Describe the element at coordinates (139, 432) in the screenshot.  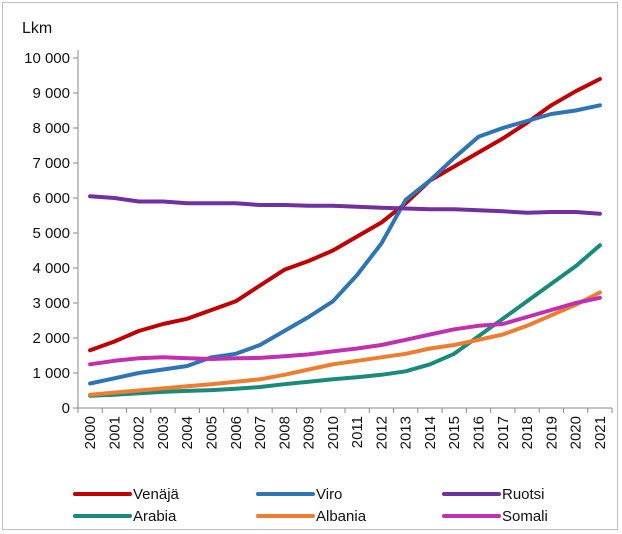
I see `x-tick-label: 2002` at that location.